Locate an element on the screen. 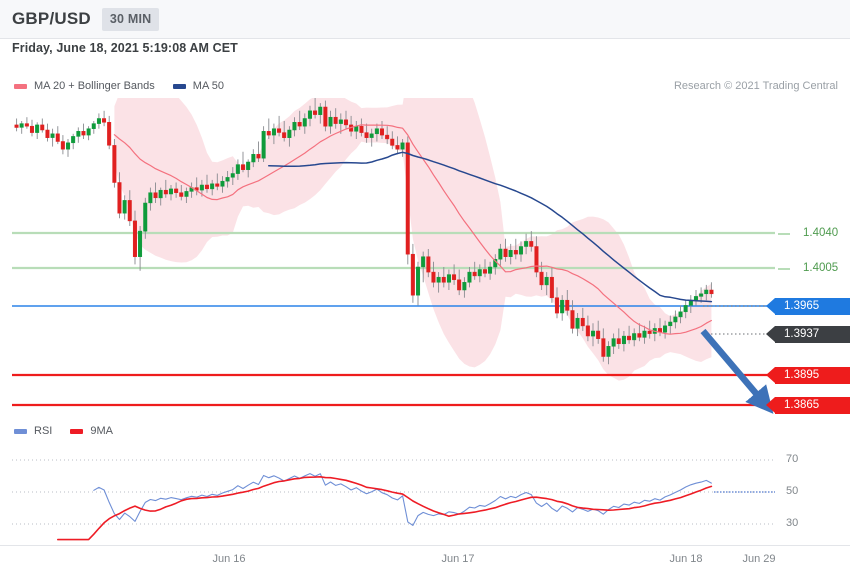 This screenshot has width=850, height=577. price-level-1.3937: 1.3937 is located at coordinates (812, 334).